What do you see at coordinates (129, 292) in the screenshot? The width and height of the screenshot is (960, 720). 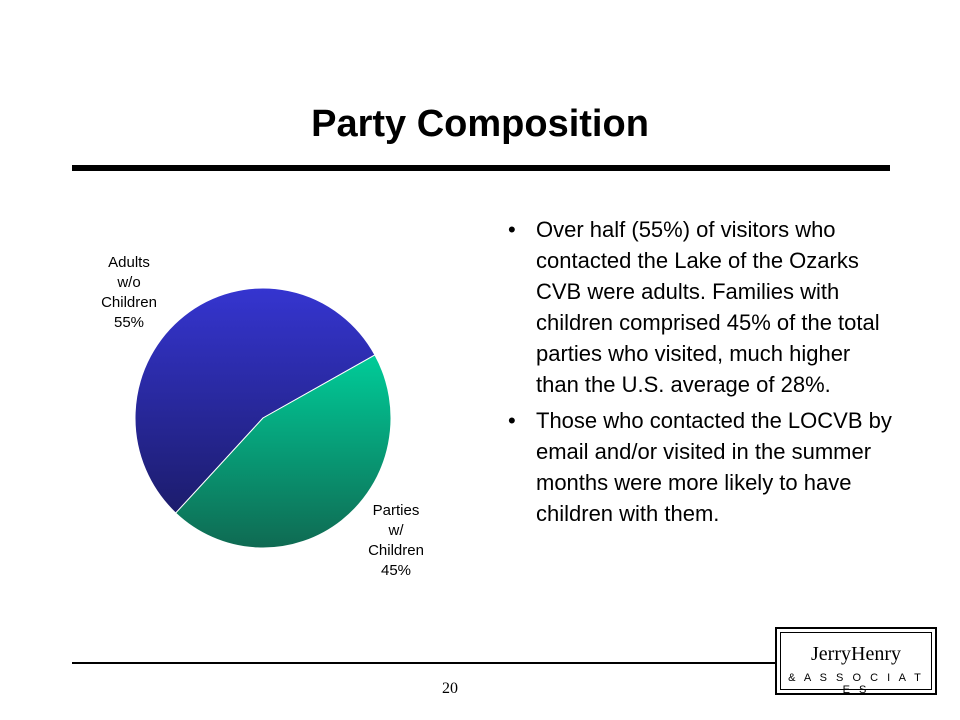 I see `pie-slice-label: Adults w/o Children 55%` at bounding box center [129, 292].